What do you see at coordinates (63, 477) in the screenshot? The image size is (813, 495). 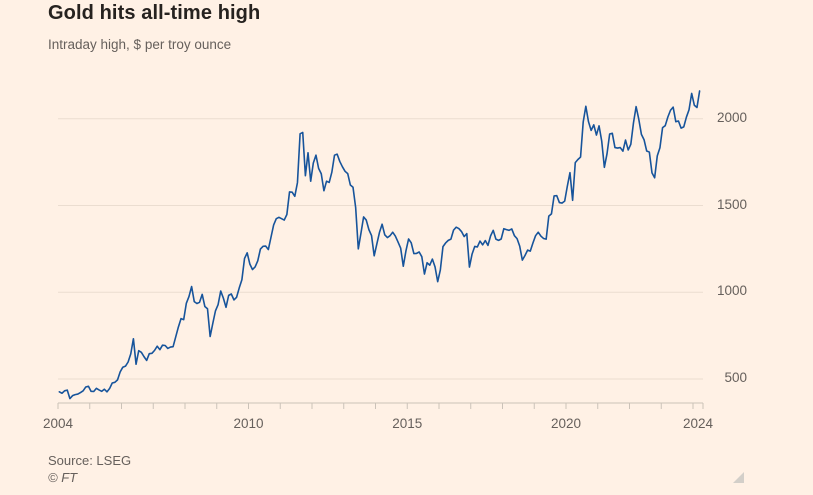 I see `ft-copyright: © FT` at bounding box center [63, 477].